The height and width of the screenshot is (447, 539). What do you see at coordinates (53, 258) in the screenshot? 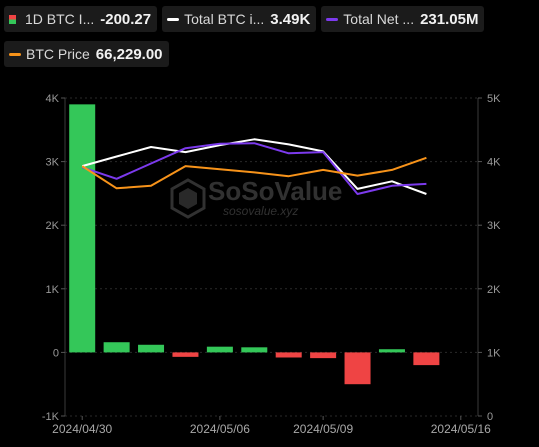
I see `left-axis: 4K 3K 2K 1K 0 -1K` at bounding box center [53, 258].